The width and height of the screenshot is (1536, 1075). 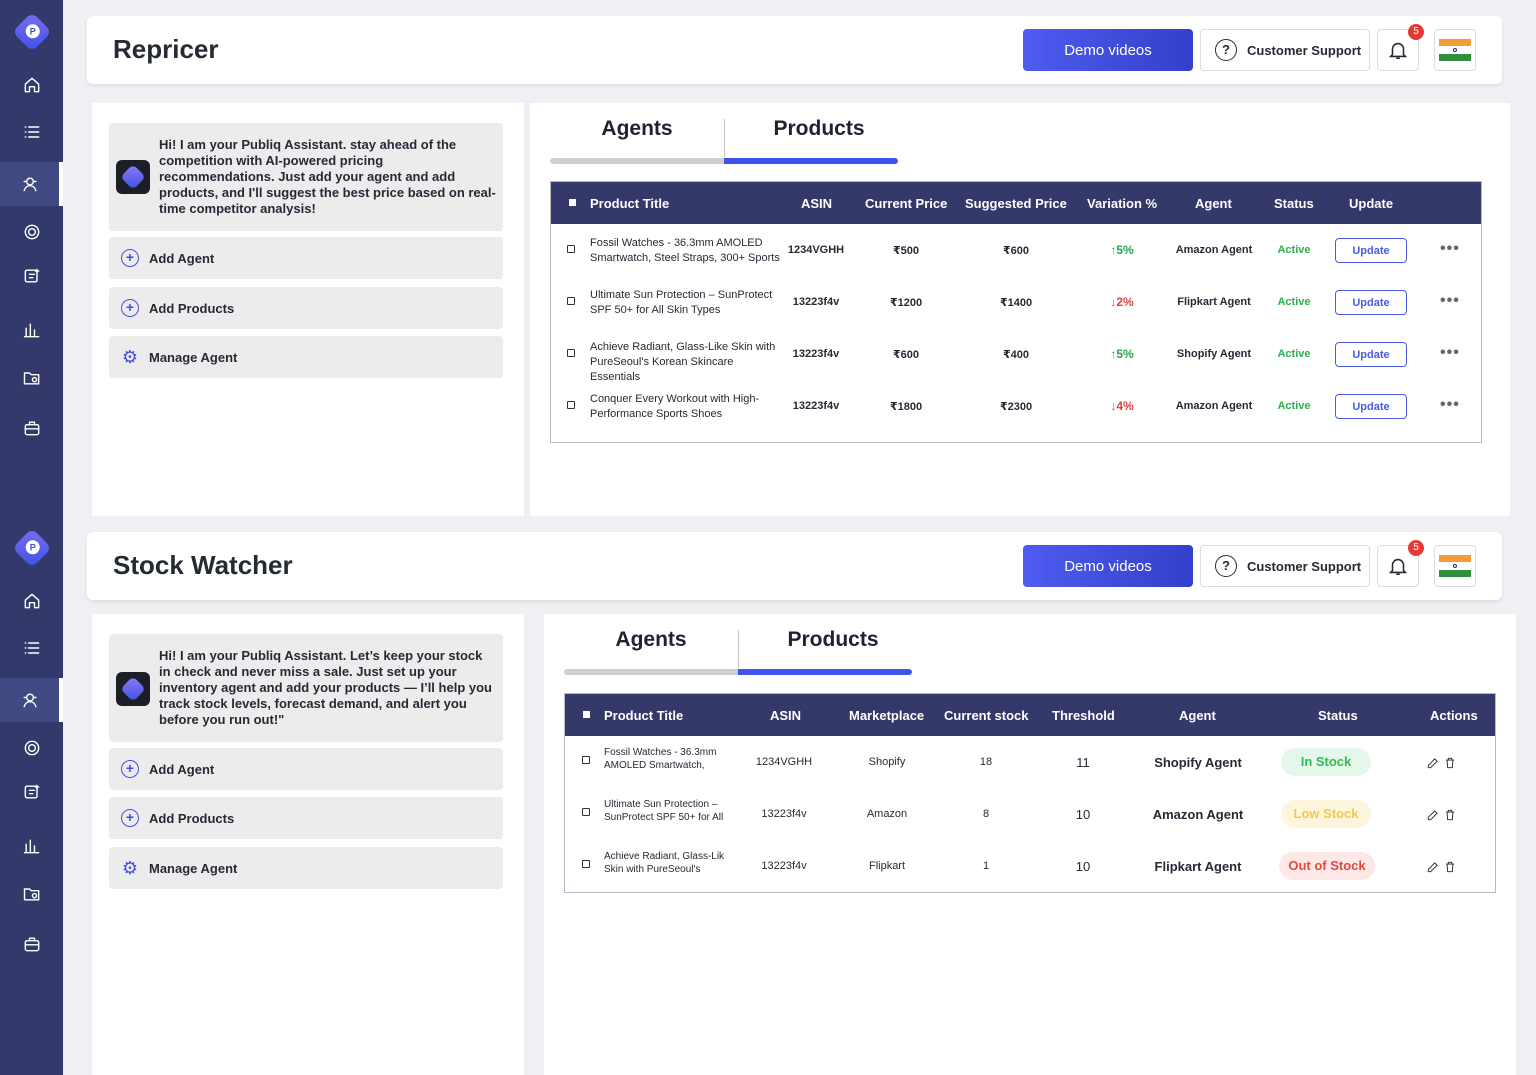 I want to click on threshold: 10, so click(x=1083, y=814).